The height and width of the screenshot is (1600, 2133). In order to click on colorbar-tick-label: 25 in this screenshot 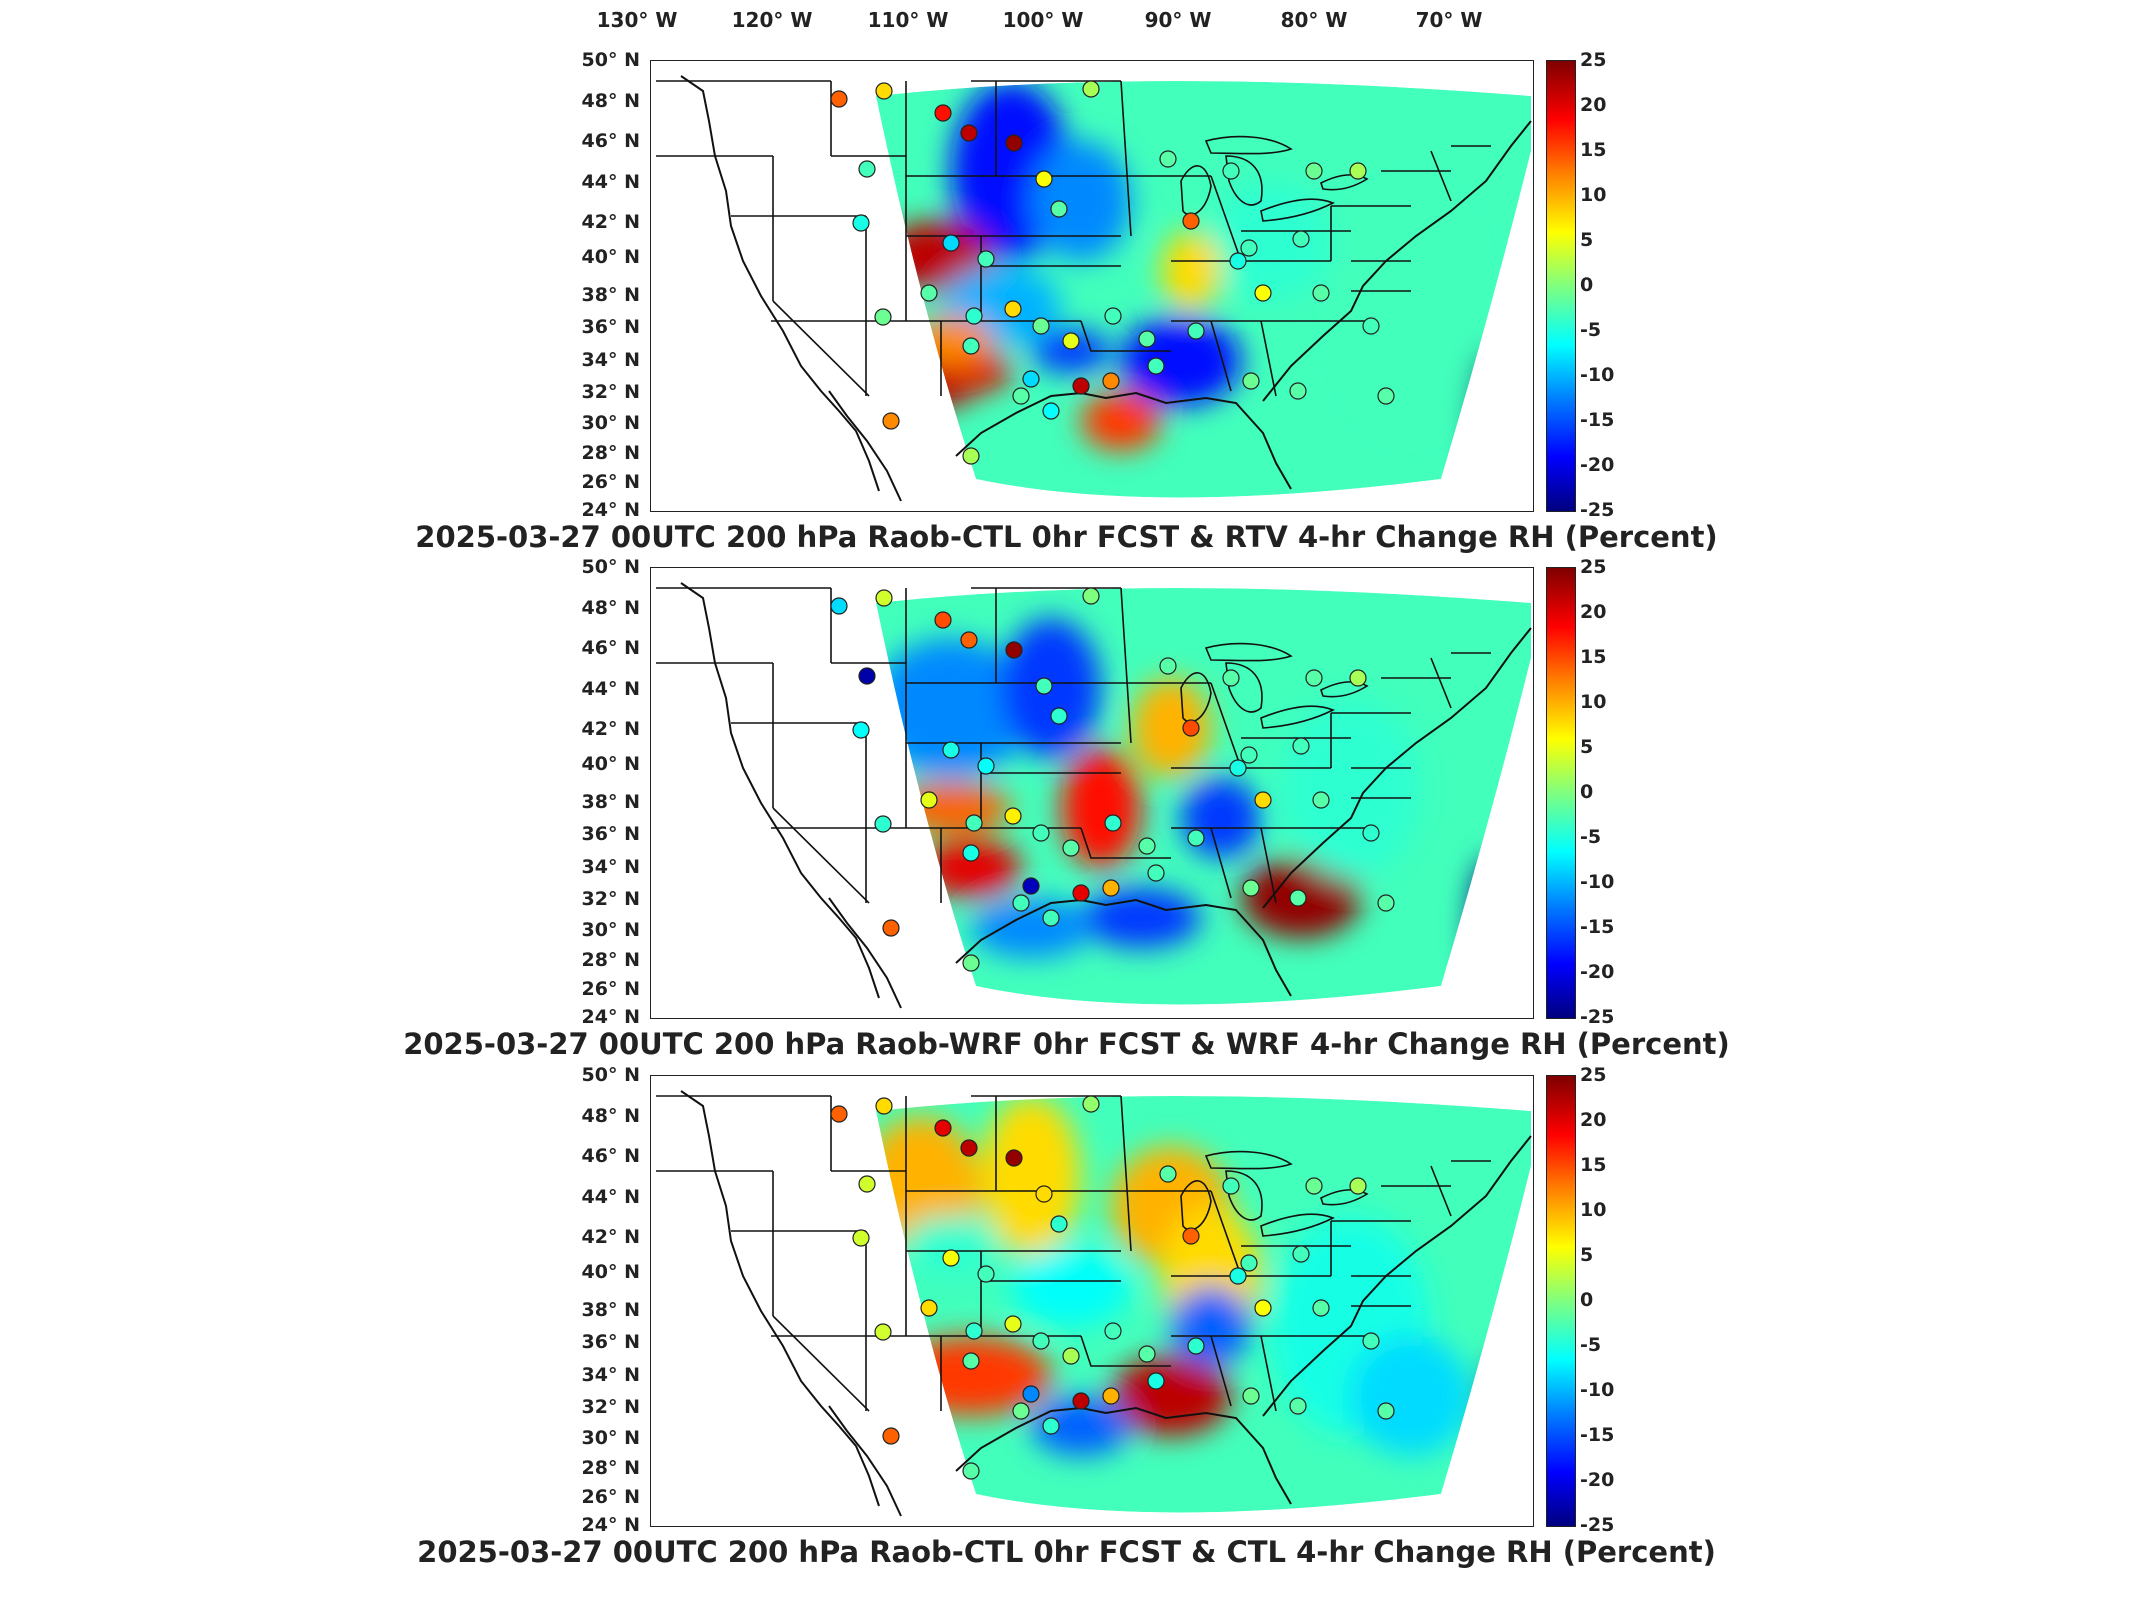, I will do `click(1593, 60)`.